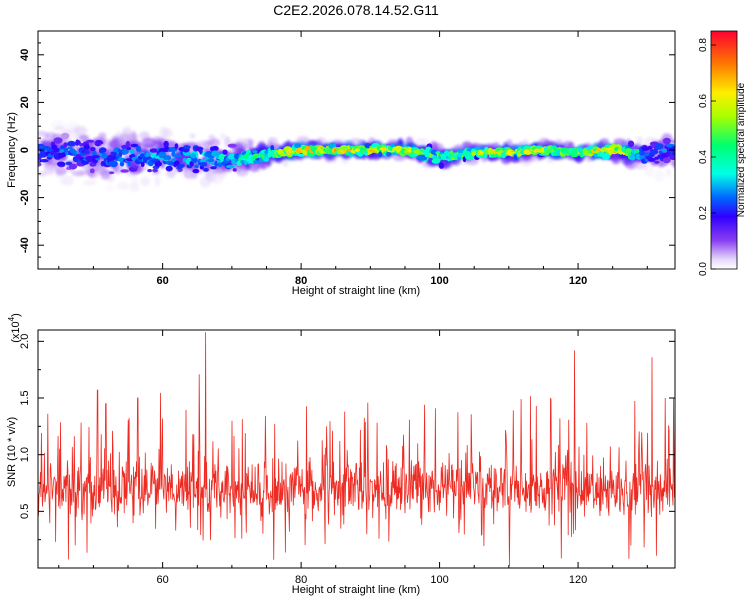 The width and height of the screenshot is (750, 600). I want to click on svg-text: (x104), so click(14, 328).